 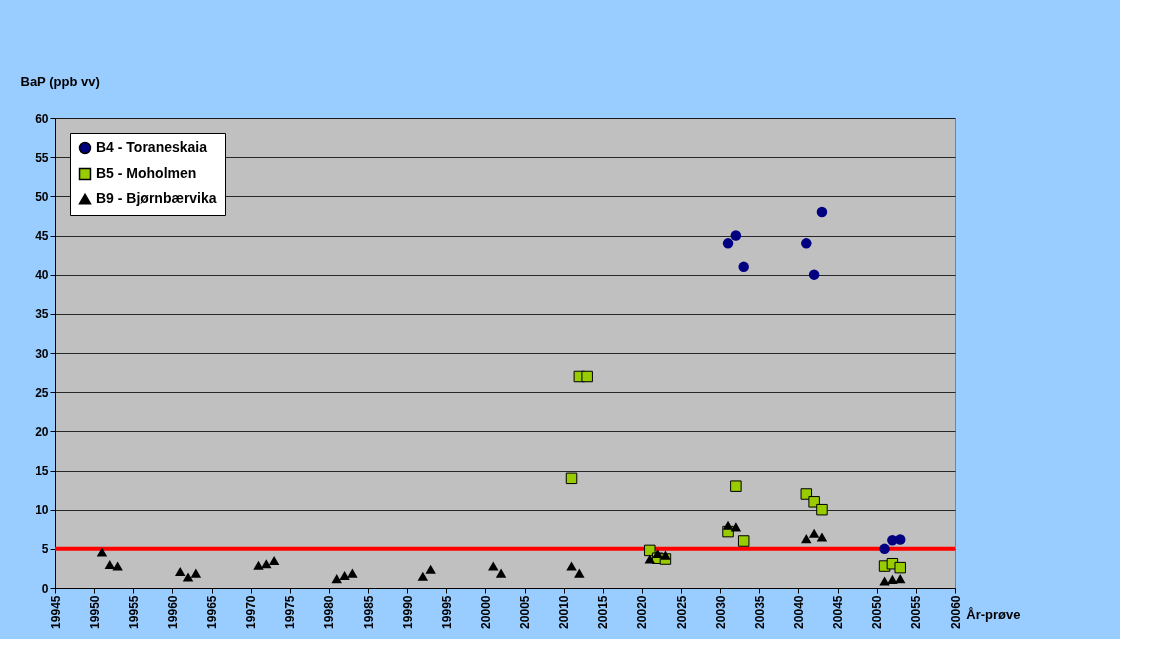 I want to click on y-tick-label: 60, so click(x=42, y=118).